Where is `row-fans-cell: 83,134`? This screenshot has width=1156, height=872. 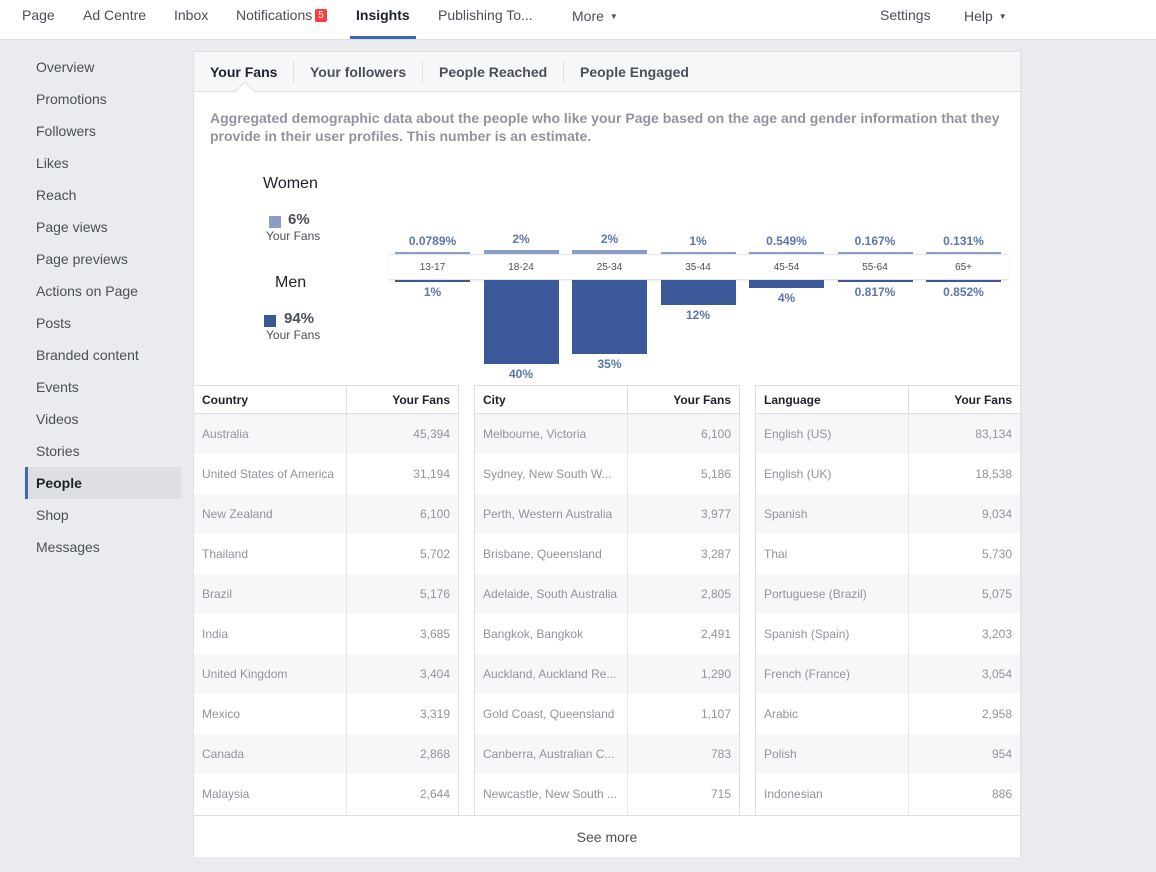
row-fans-cell: 83,134 is located at coordinates (993, 434).